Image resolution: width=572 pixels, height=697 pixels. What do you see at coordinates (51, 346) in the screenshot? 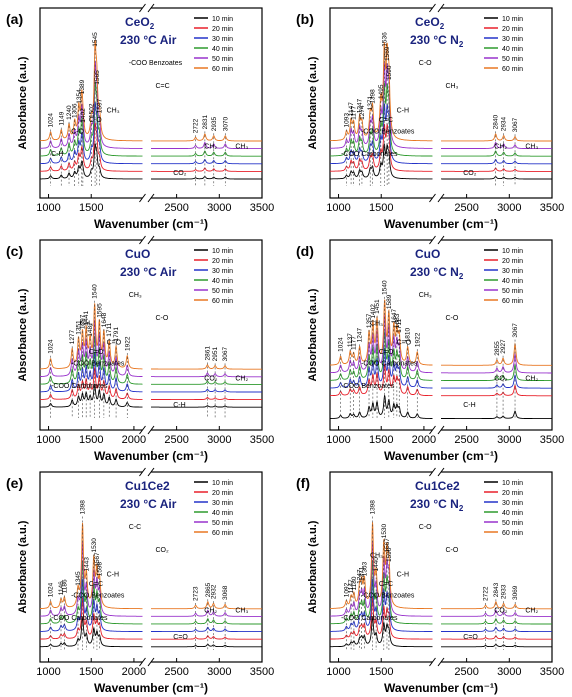
I see `band-label: 1024` at bounding box center [51, 346].